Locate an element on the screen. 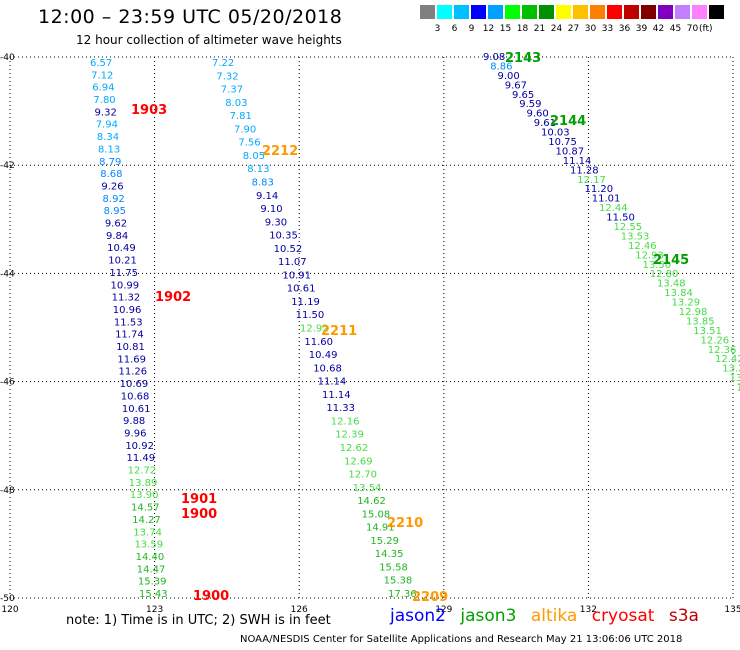 This screenshot has height=650, width=740. swh-value-label: 12.98 is located at coordinates (693, 312).